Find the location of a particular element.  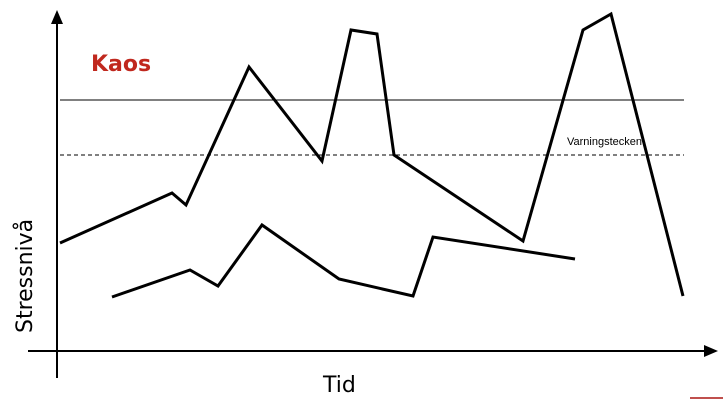

y-axis-arrowhead is located at coordinates (57, 17).